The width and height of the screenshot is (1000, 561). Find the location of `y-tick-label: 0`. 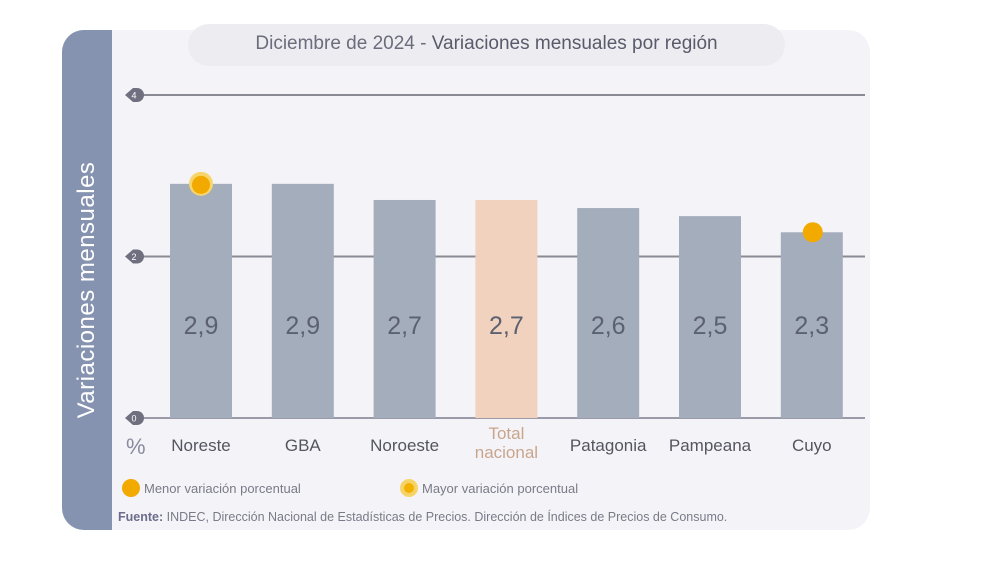

y-tick-label: 0 is located at coordinates (133, 419).